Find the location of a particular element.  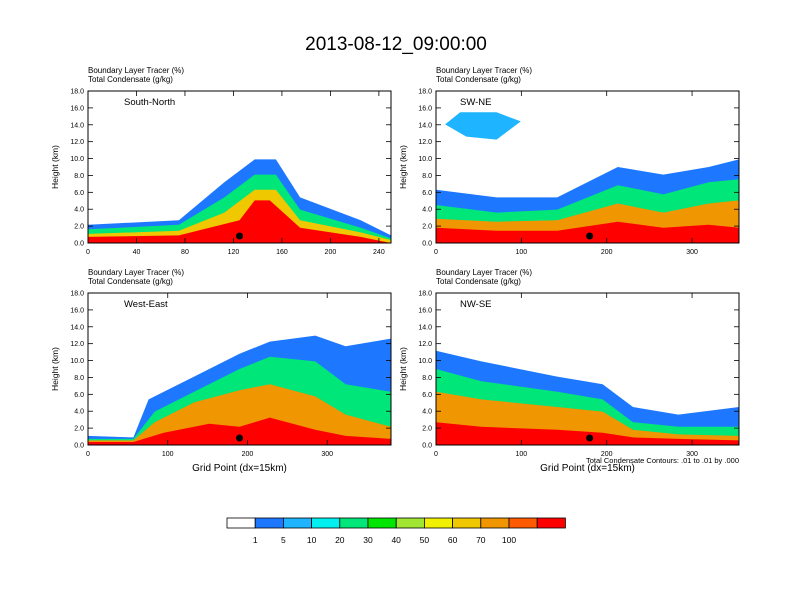

colorbar-label: 40 is located at coordinates (396, 540).